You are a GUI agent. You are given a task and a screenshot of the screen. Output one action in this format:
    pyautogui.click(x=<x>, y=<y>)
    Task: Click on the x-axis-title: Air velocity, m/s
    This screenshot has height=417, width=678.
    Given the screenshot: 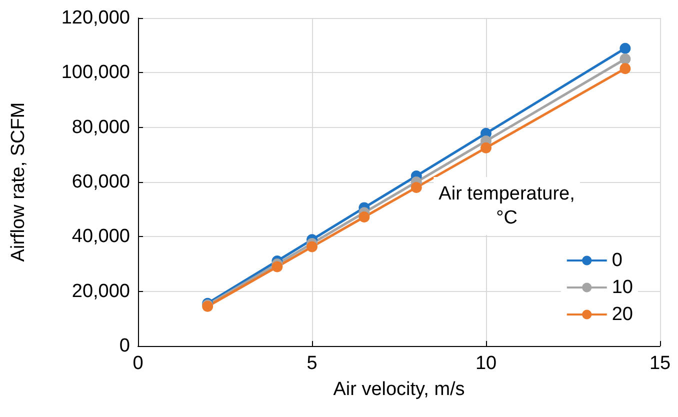 What is the action you would take?
    pyautogui.click(x=399, y=389)
    